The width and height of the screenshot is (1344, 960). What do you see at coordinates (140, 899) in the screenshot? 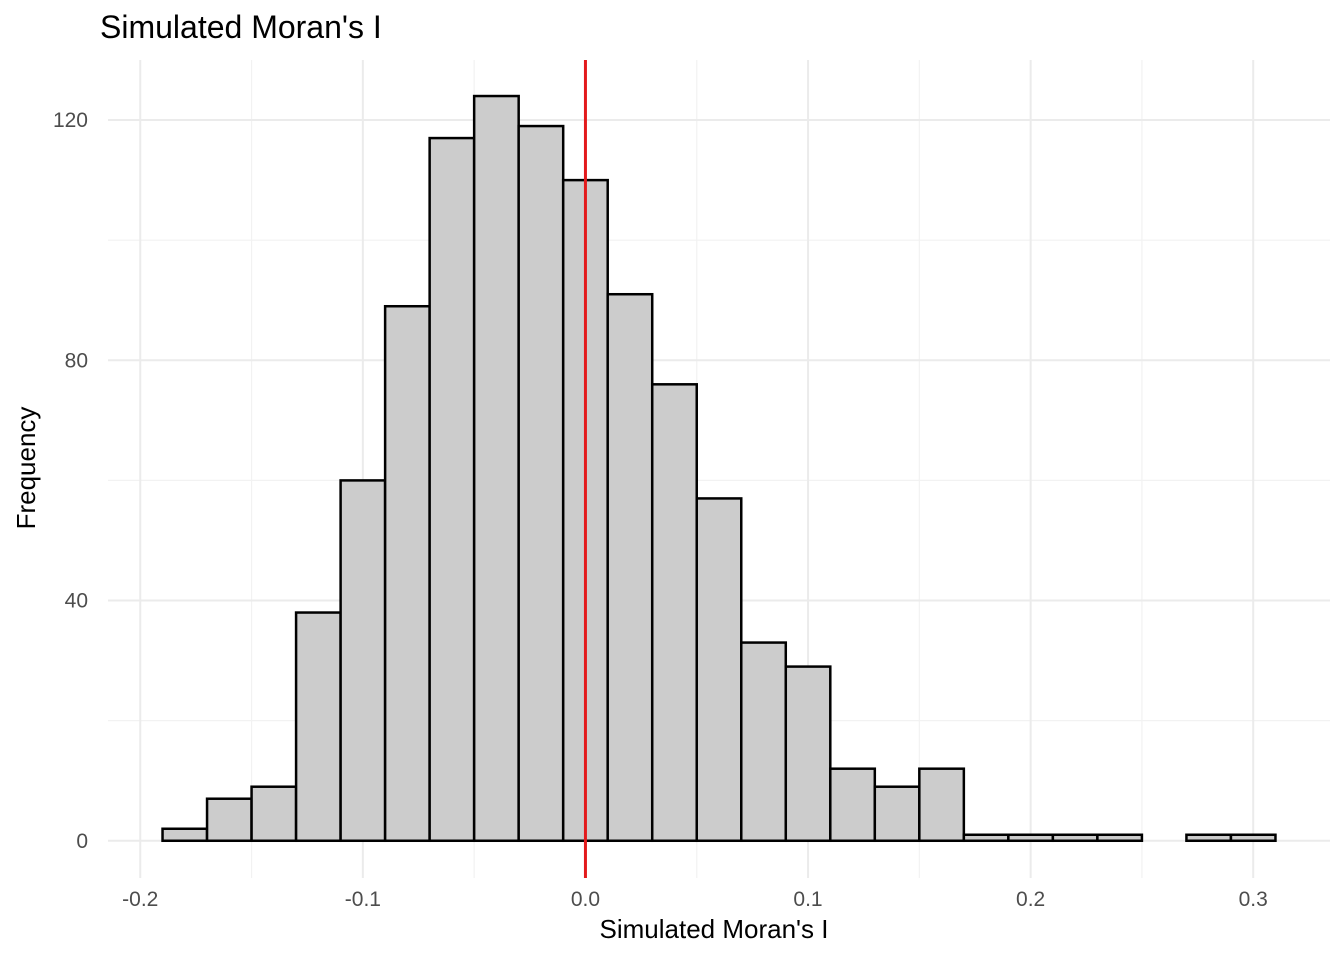
I see `x-tick-label: -0.2` at bounding box center [140, 899].